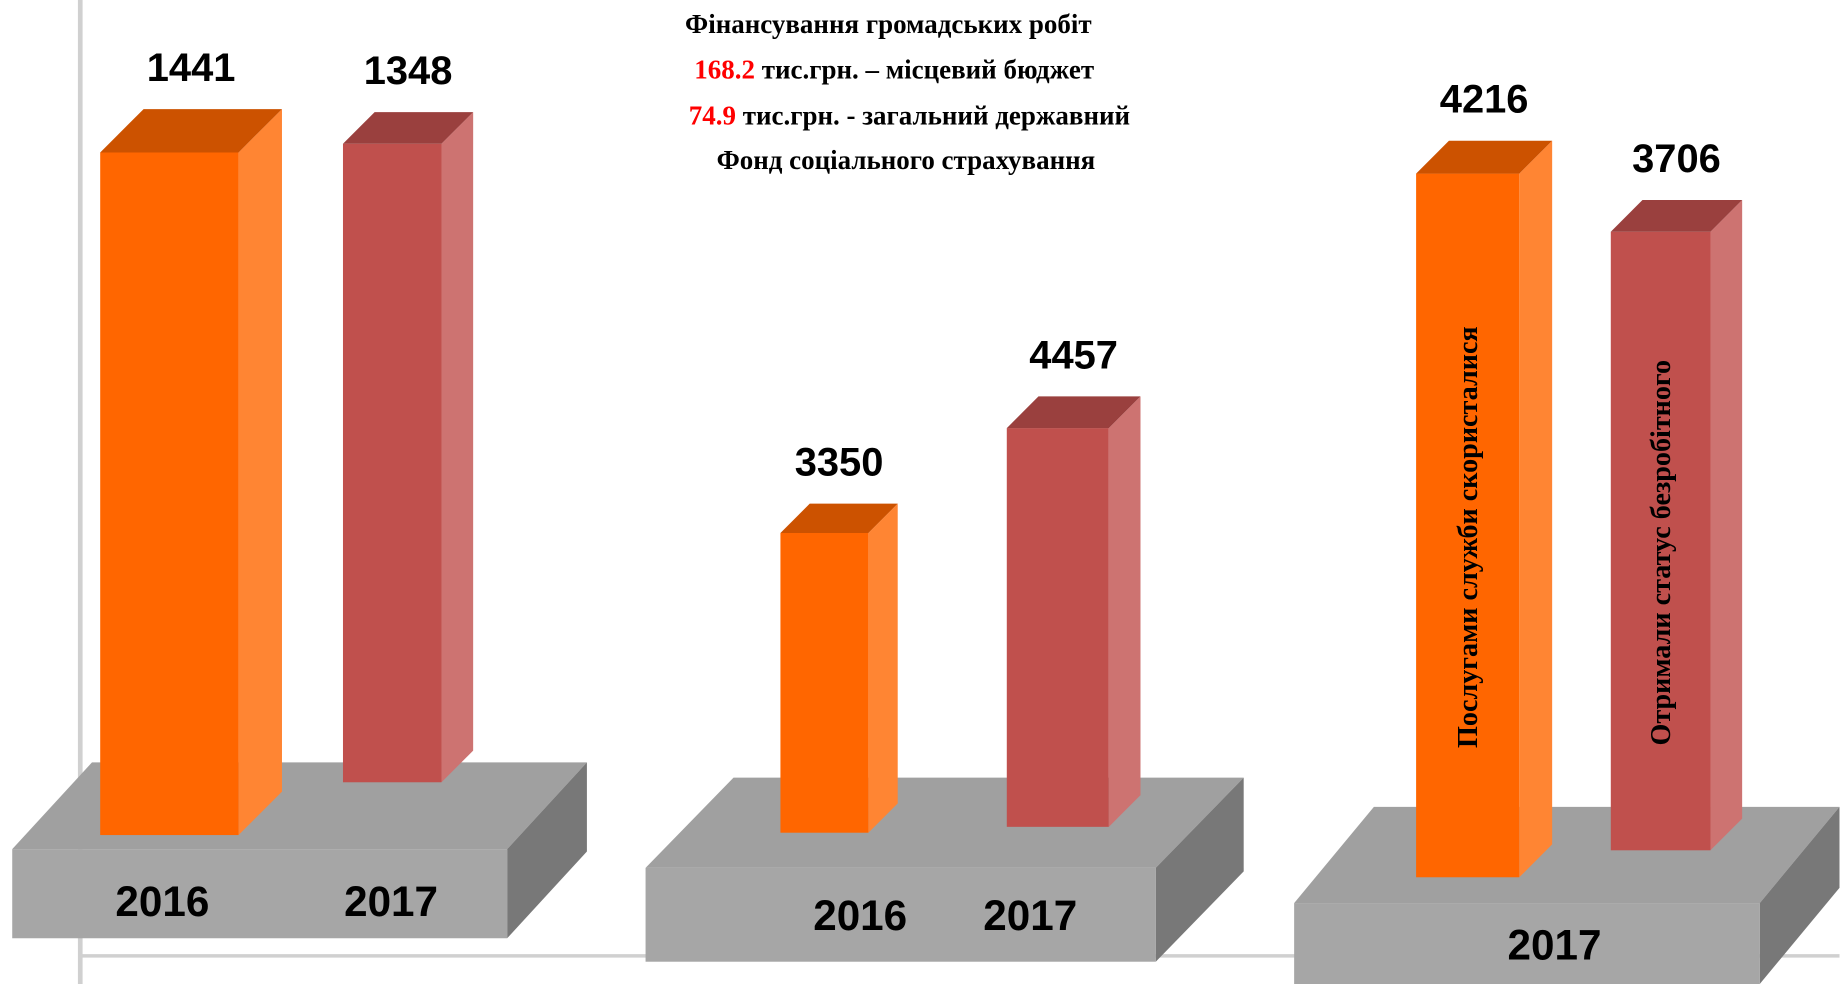 The height and width of the screenshot is (984, 1840). What do you see at coordinates (1676, 159) in the screenshot?
I see `value-label: 3706` at bounding box center [1676, 159].